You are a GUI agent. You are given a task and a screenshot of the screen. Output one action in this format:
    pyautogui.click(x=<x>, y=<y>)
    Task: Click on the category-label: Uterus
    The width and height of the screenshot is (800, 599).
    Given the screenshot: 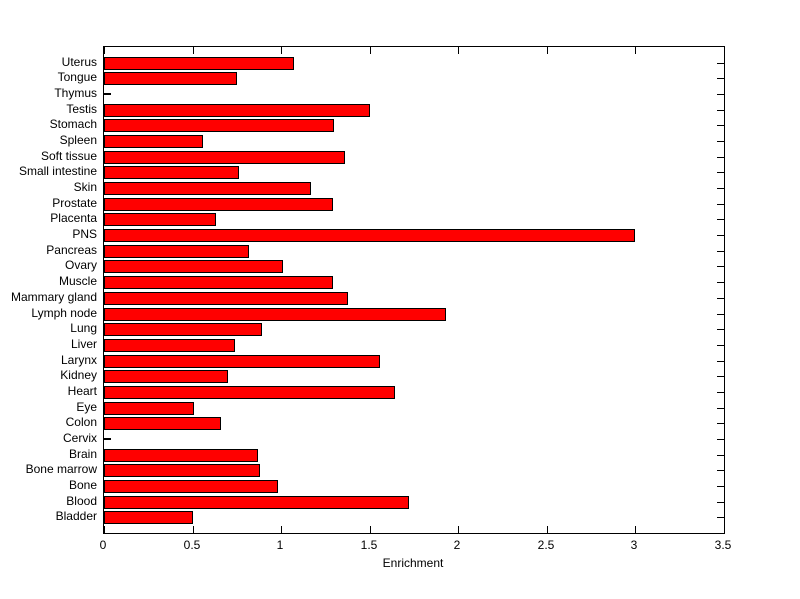 What is the action you would take?
    pyautogui.click(x=79, y=62)
    